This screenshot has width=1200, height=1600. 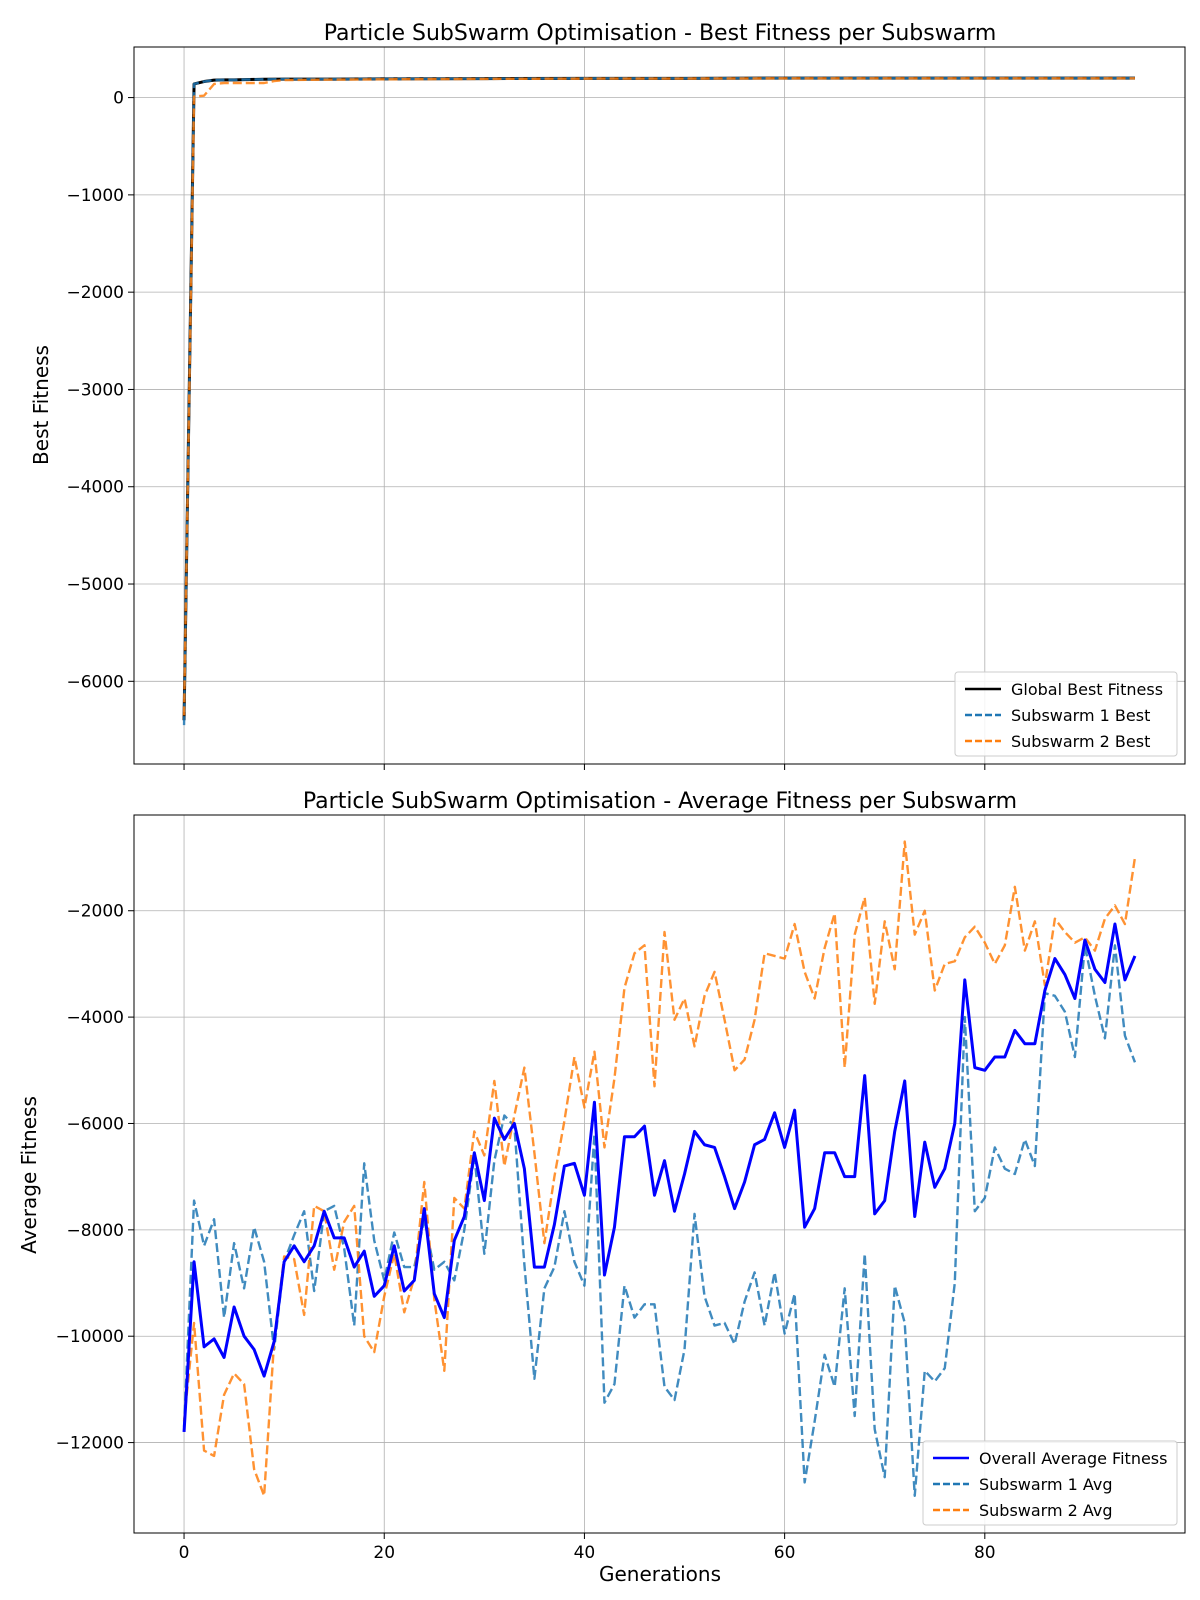 What do you see at coordinates (95, 1124) in the screenshot?
I see `average-fitness-y-tick-label: −6000` at bounding box center [95, 1124].